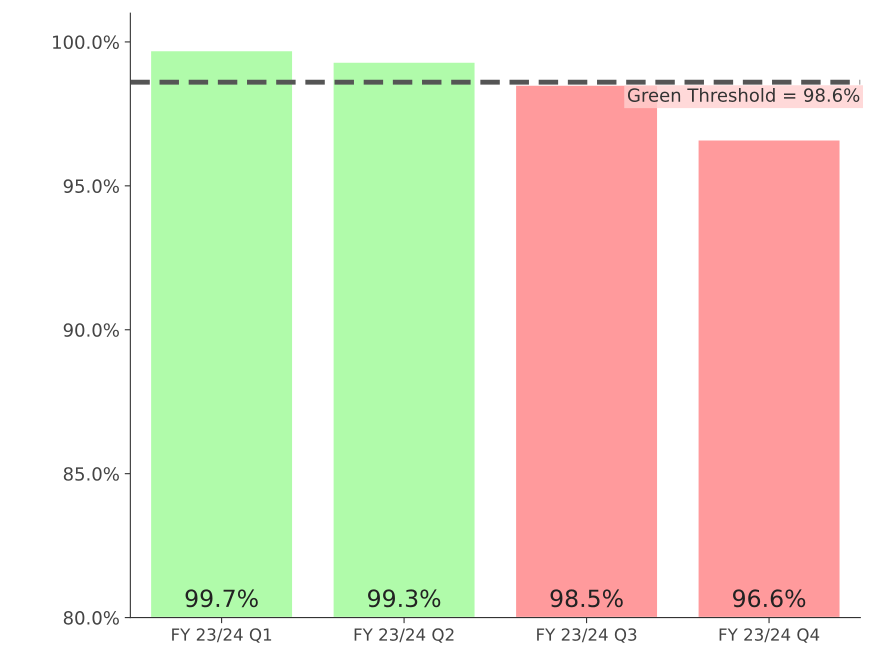 Image resolution: width=869 pixels, height=657 pixels. What do you see at coordinates (744, 95) in the screenshot?
I see `ref-line-label: Green Threshold = 98.6%` at bounding box center [744, 95].